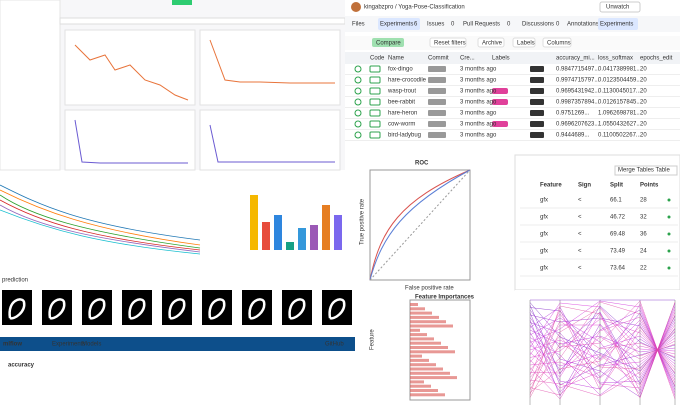 The image size is (680, 408). What do you see at coordinates (182, 2) in the screenshot?
I see `badge` at bounding box center [182, 2].